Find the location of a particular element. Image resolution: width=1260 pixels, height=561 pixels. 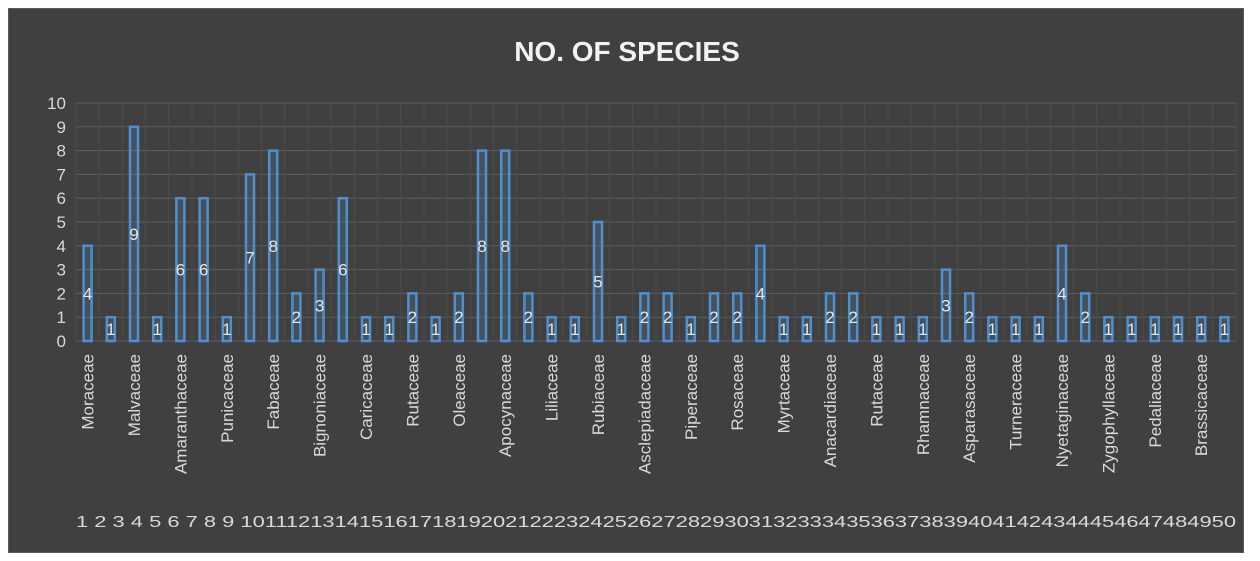

data-label-12: 6 is located at coordinates (342, 270).